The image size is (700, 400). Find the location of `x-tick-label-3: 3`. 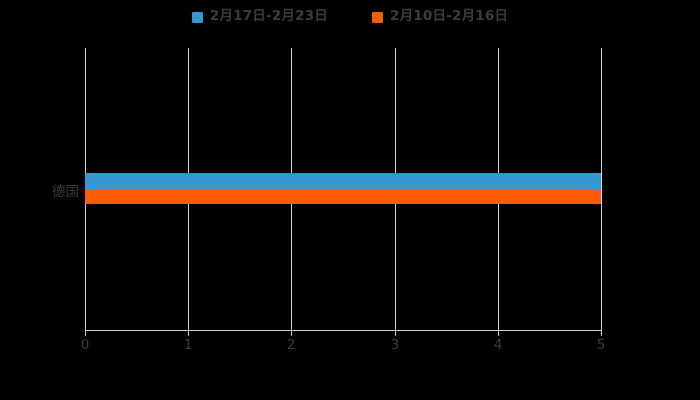

x-tick-label-3: 3 is located at coordinates (395, 345).